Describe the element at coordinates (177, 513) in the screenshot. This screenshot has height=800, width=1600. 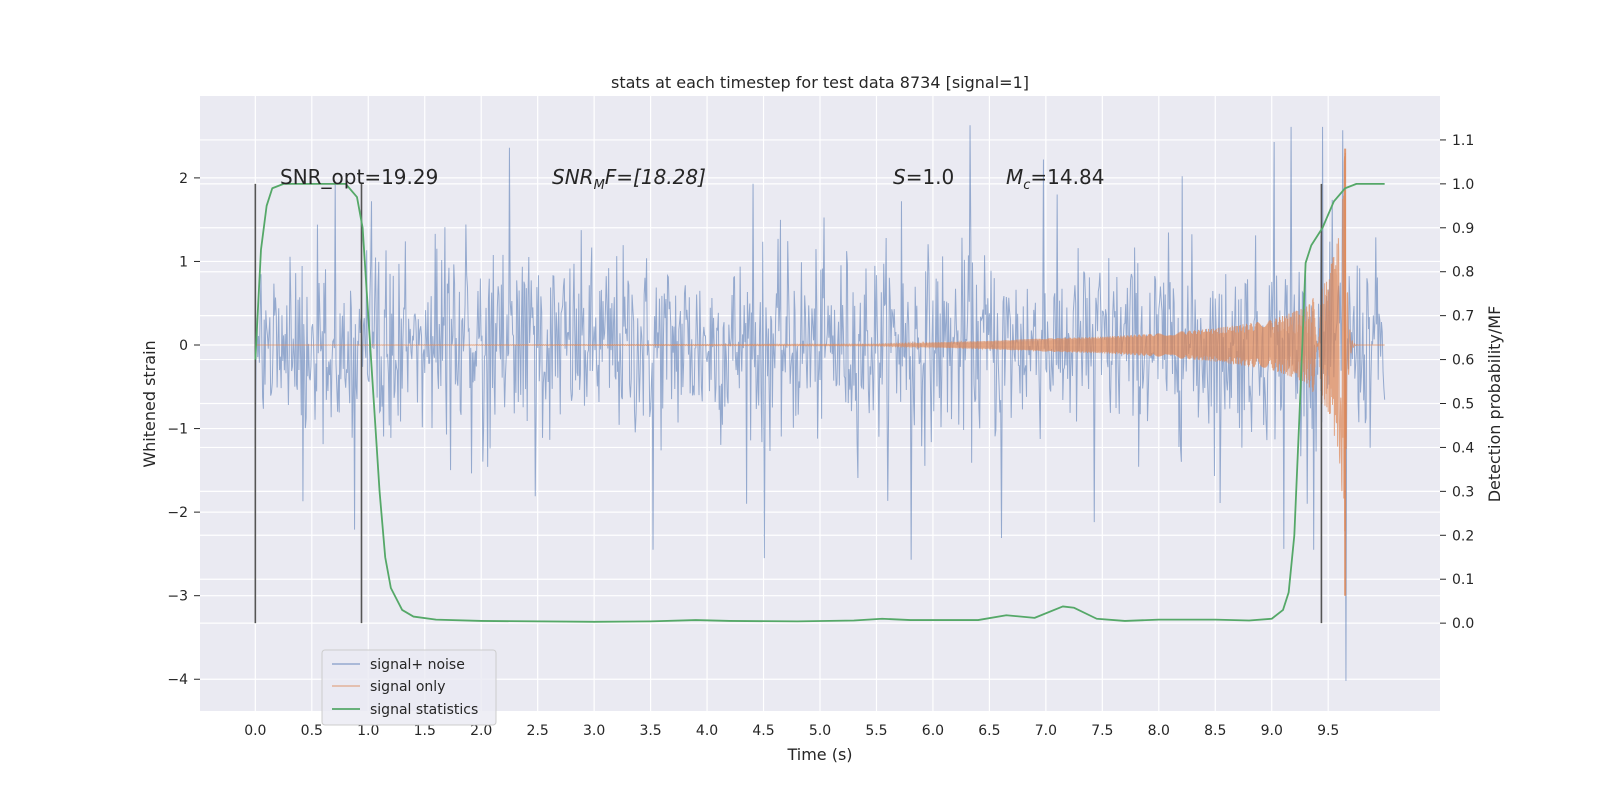
I see `left-y-tick-label: −2` at that location.